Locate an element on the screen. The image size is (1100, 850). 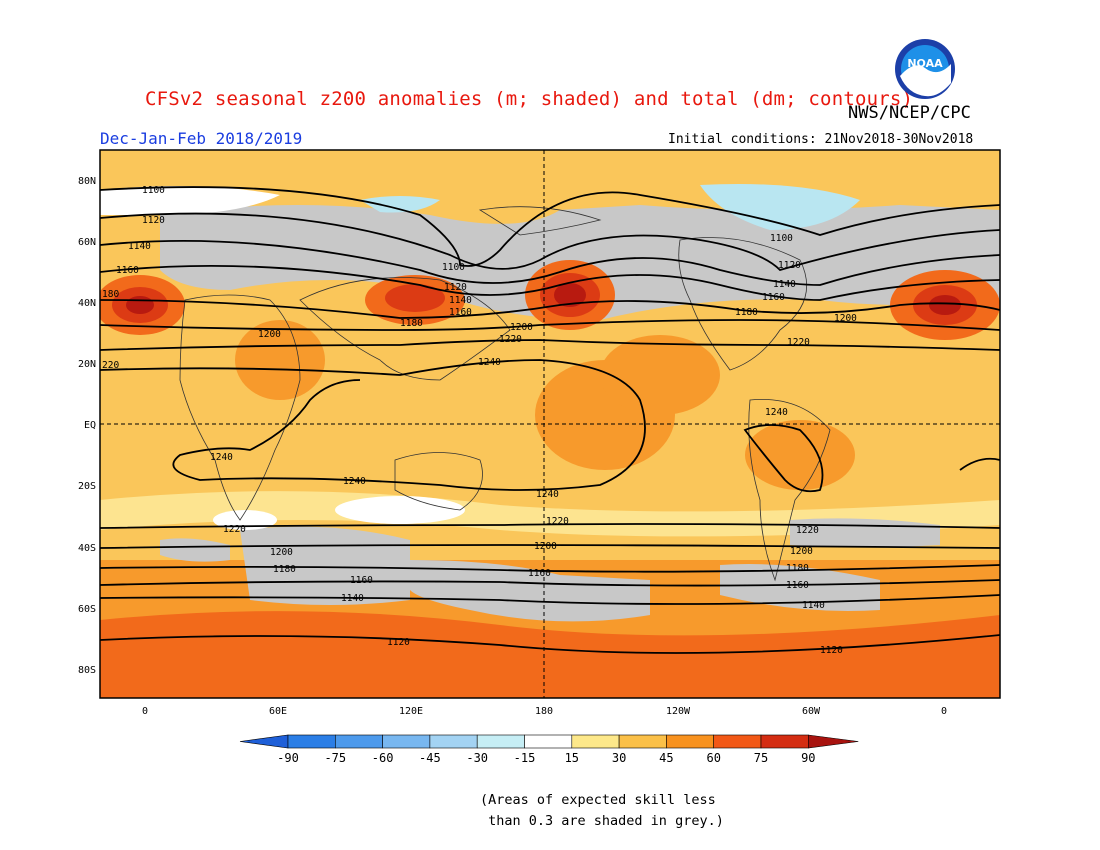
agency-label: NWS/NCEP/CPC is located at coordinates (909, 113).